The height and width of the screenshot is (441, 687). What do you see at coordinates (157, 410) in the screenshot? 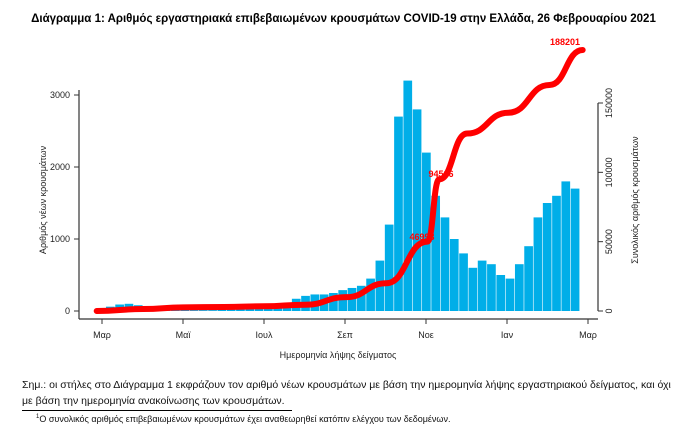
I see `footnote-divider` at bounding box center [157, 410].